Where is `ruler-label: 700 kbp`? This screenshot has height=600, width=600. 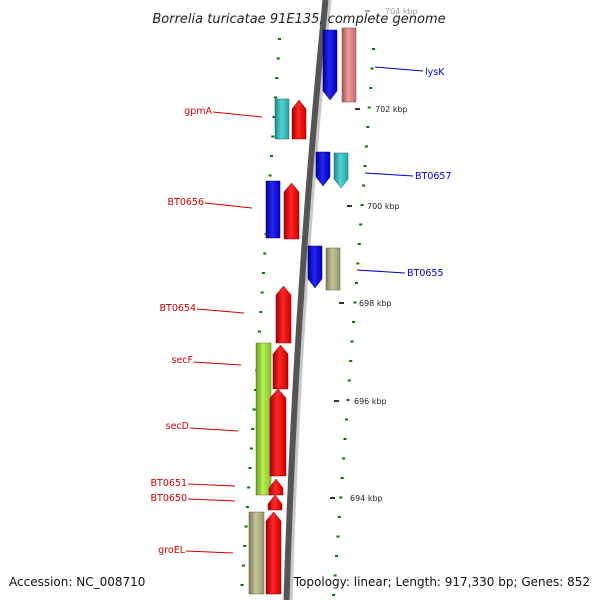
ruler-label: 700 kbp is located at coordinates (383, 206).